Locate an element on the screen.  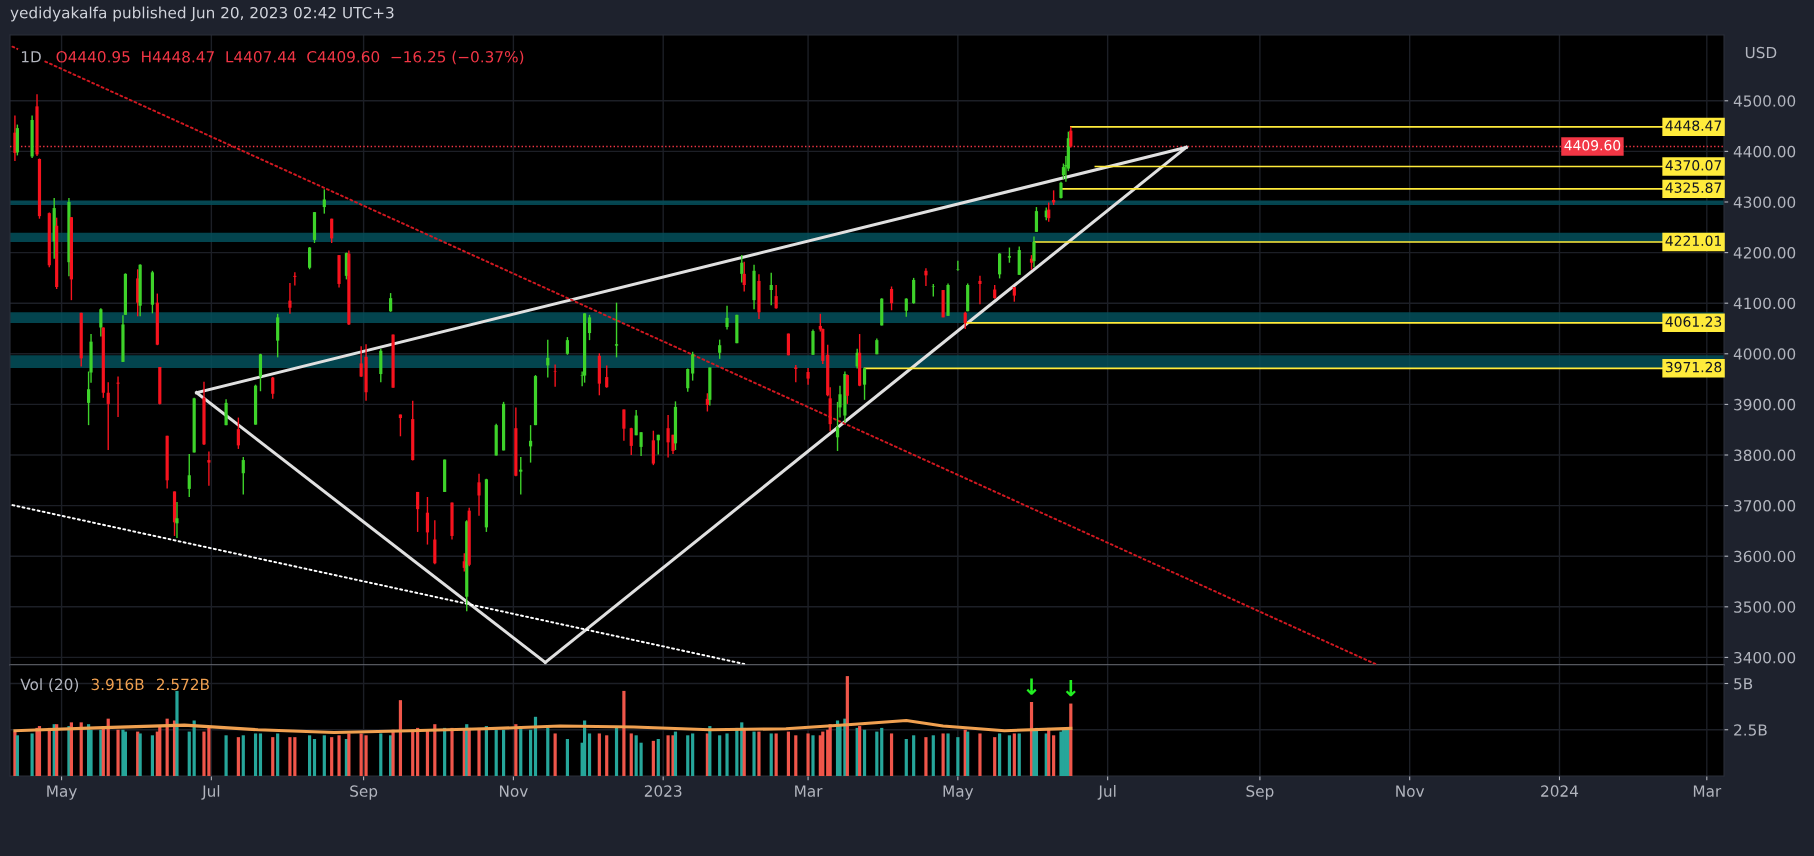
y-tick-label: 3900.00 is located at coordinates (1765, 404).